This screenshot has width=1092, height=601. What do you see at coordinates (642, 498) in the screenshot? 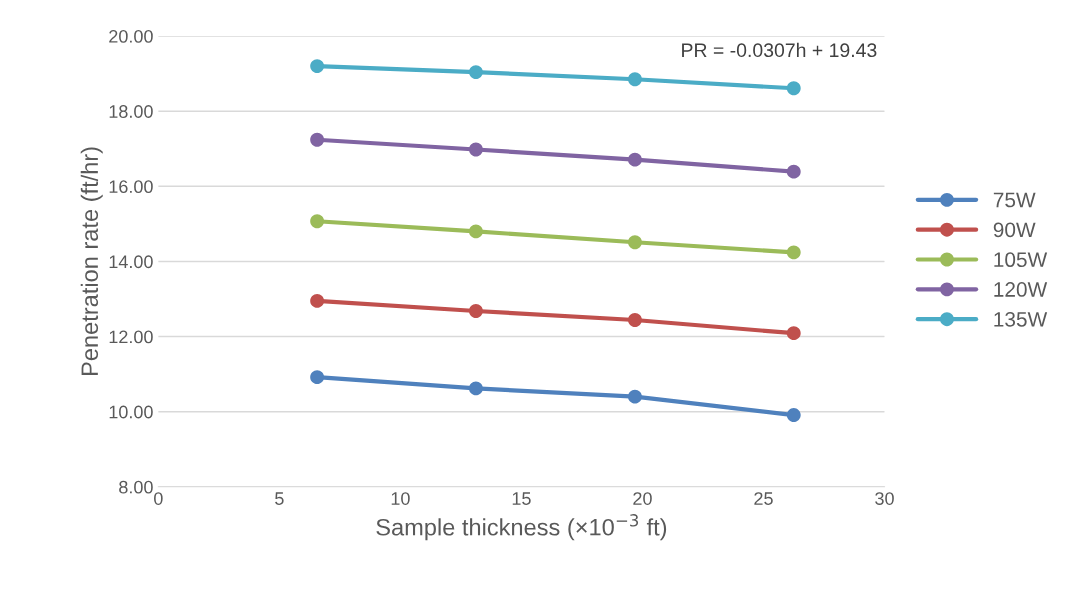
I see `x-tick-label: 20` at bounding box center [642, 498].